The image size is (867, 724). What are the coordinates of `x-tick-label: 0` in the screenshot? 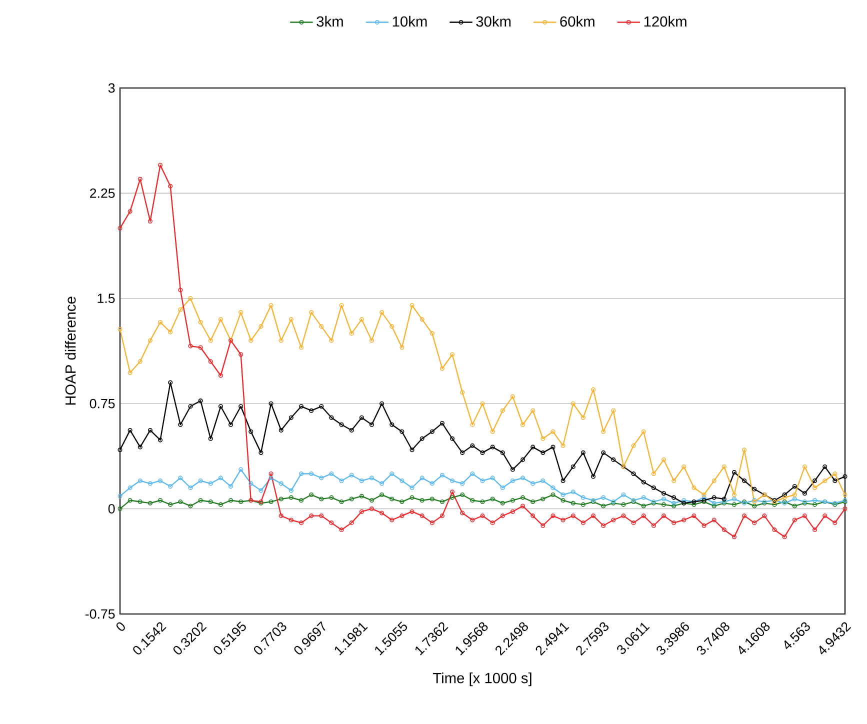 It's located at (120, 626).